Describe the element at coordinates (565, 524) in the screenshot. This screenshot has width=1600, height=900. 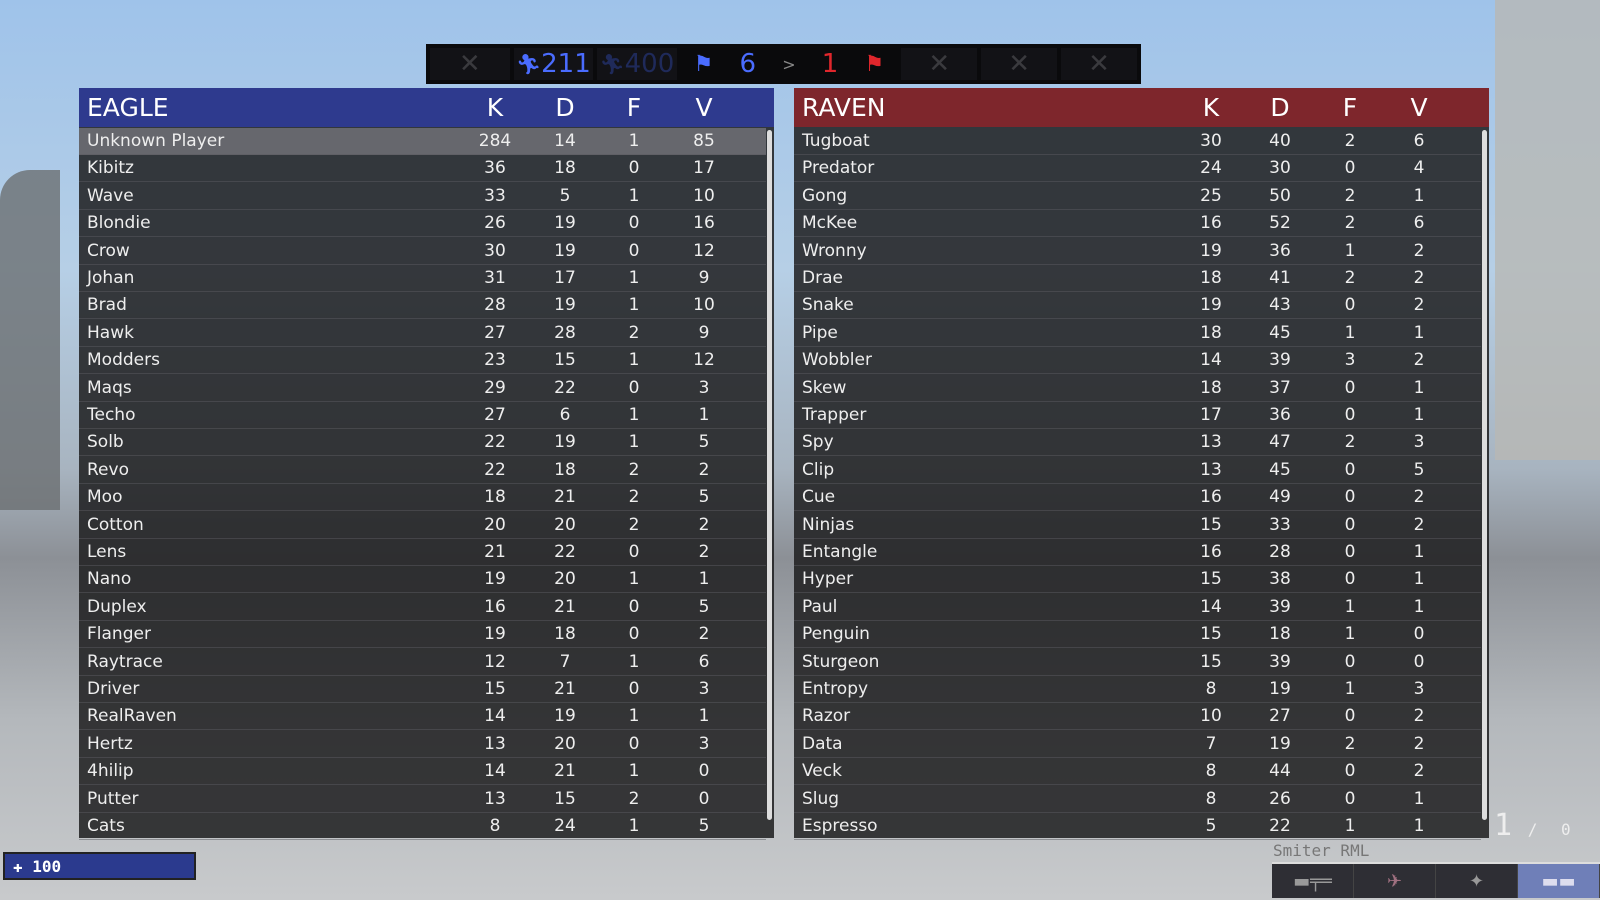
I see `deaths: 20` at that location.